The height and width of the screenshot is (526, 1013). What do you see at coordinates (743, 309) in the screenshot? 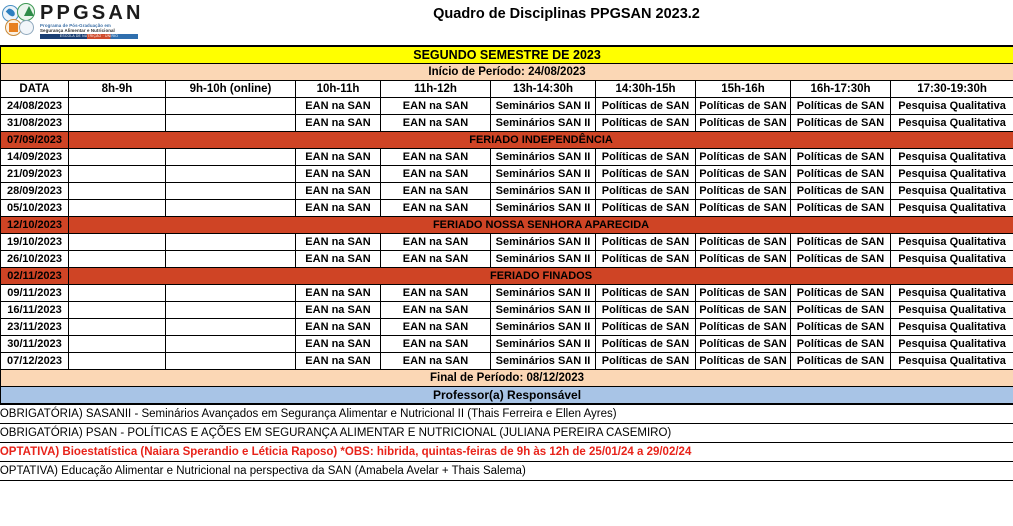
I see `cell-12-6: Políticas de SAN` at bounding box center [743, 309].